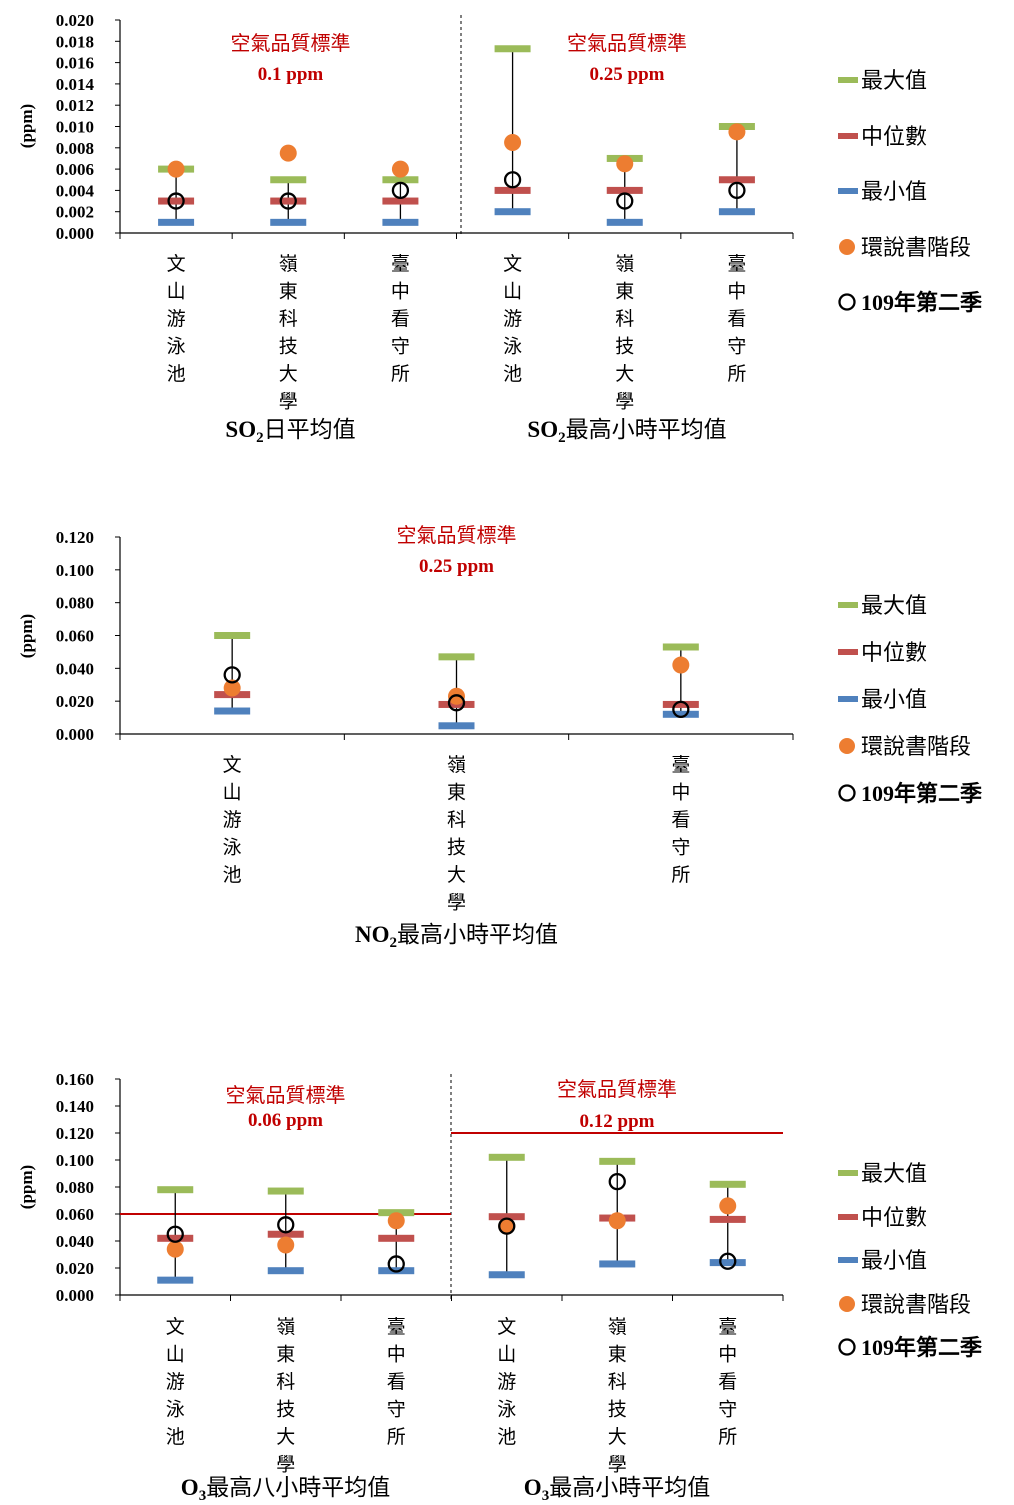  Describe the element at coordinates (285, 1437) in the screenshot. I see `category-label-char: 大` at that location.